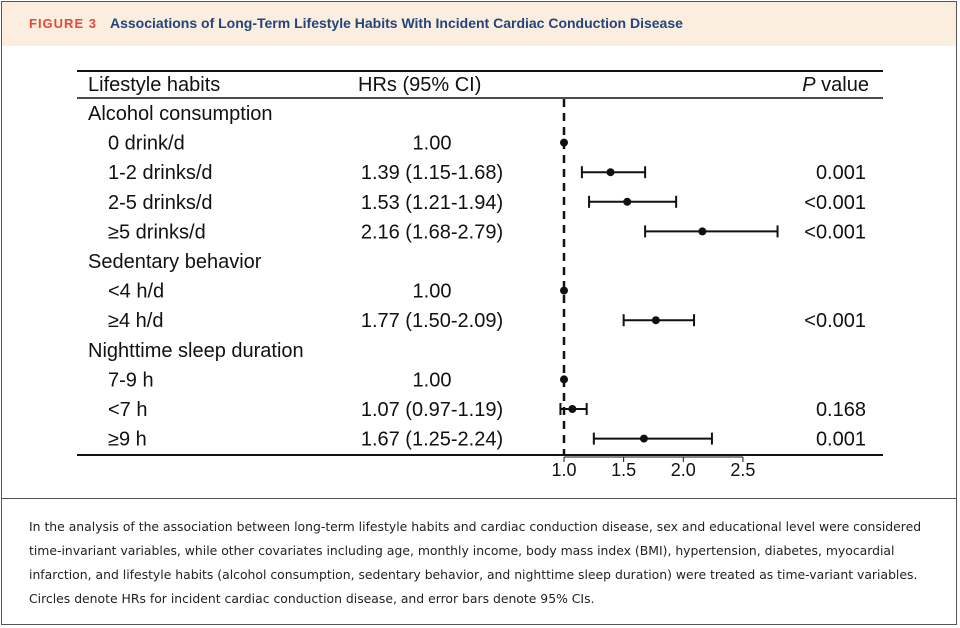 Image resolution: width=960 pixels, height=628 pixels. Describe the element at coordinates (136, 292) in the screenshot. I see `row-label: <4 h/d` at that location.